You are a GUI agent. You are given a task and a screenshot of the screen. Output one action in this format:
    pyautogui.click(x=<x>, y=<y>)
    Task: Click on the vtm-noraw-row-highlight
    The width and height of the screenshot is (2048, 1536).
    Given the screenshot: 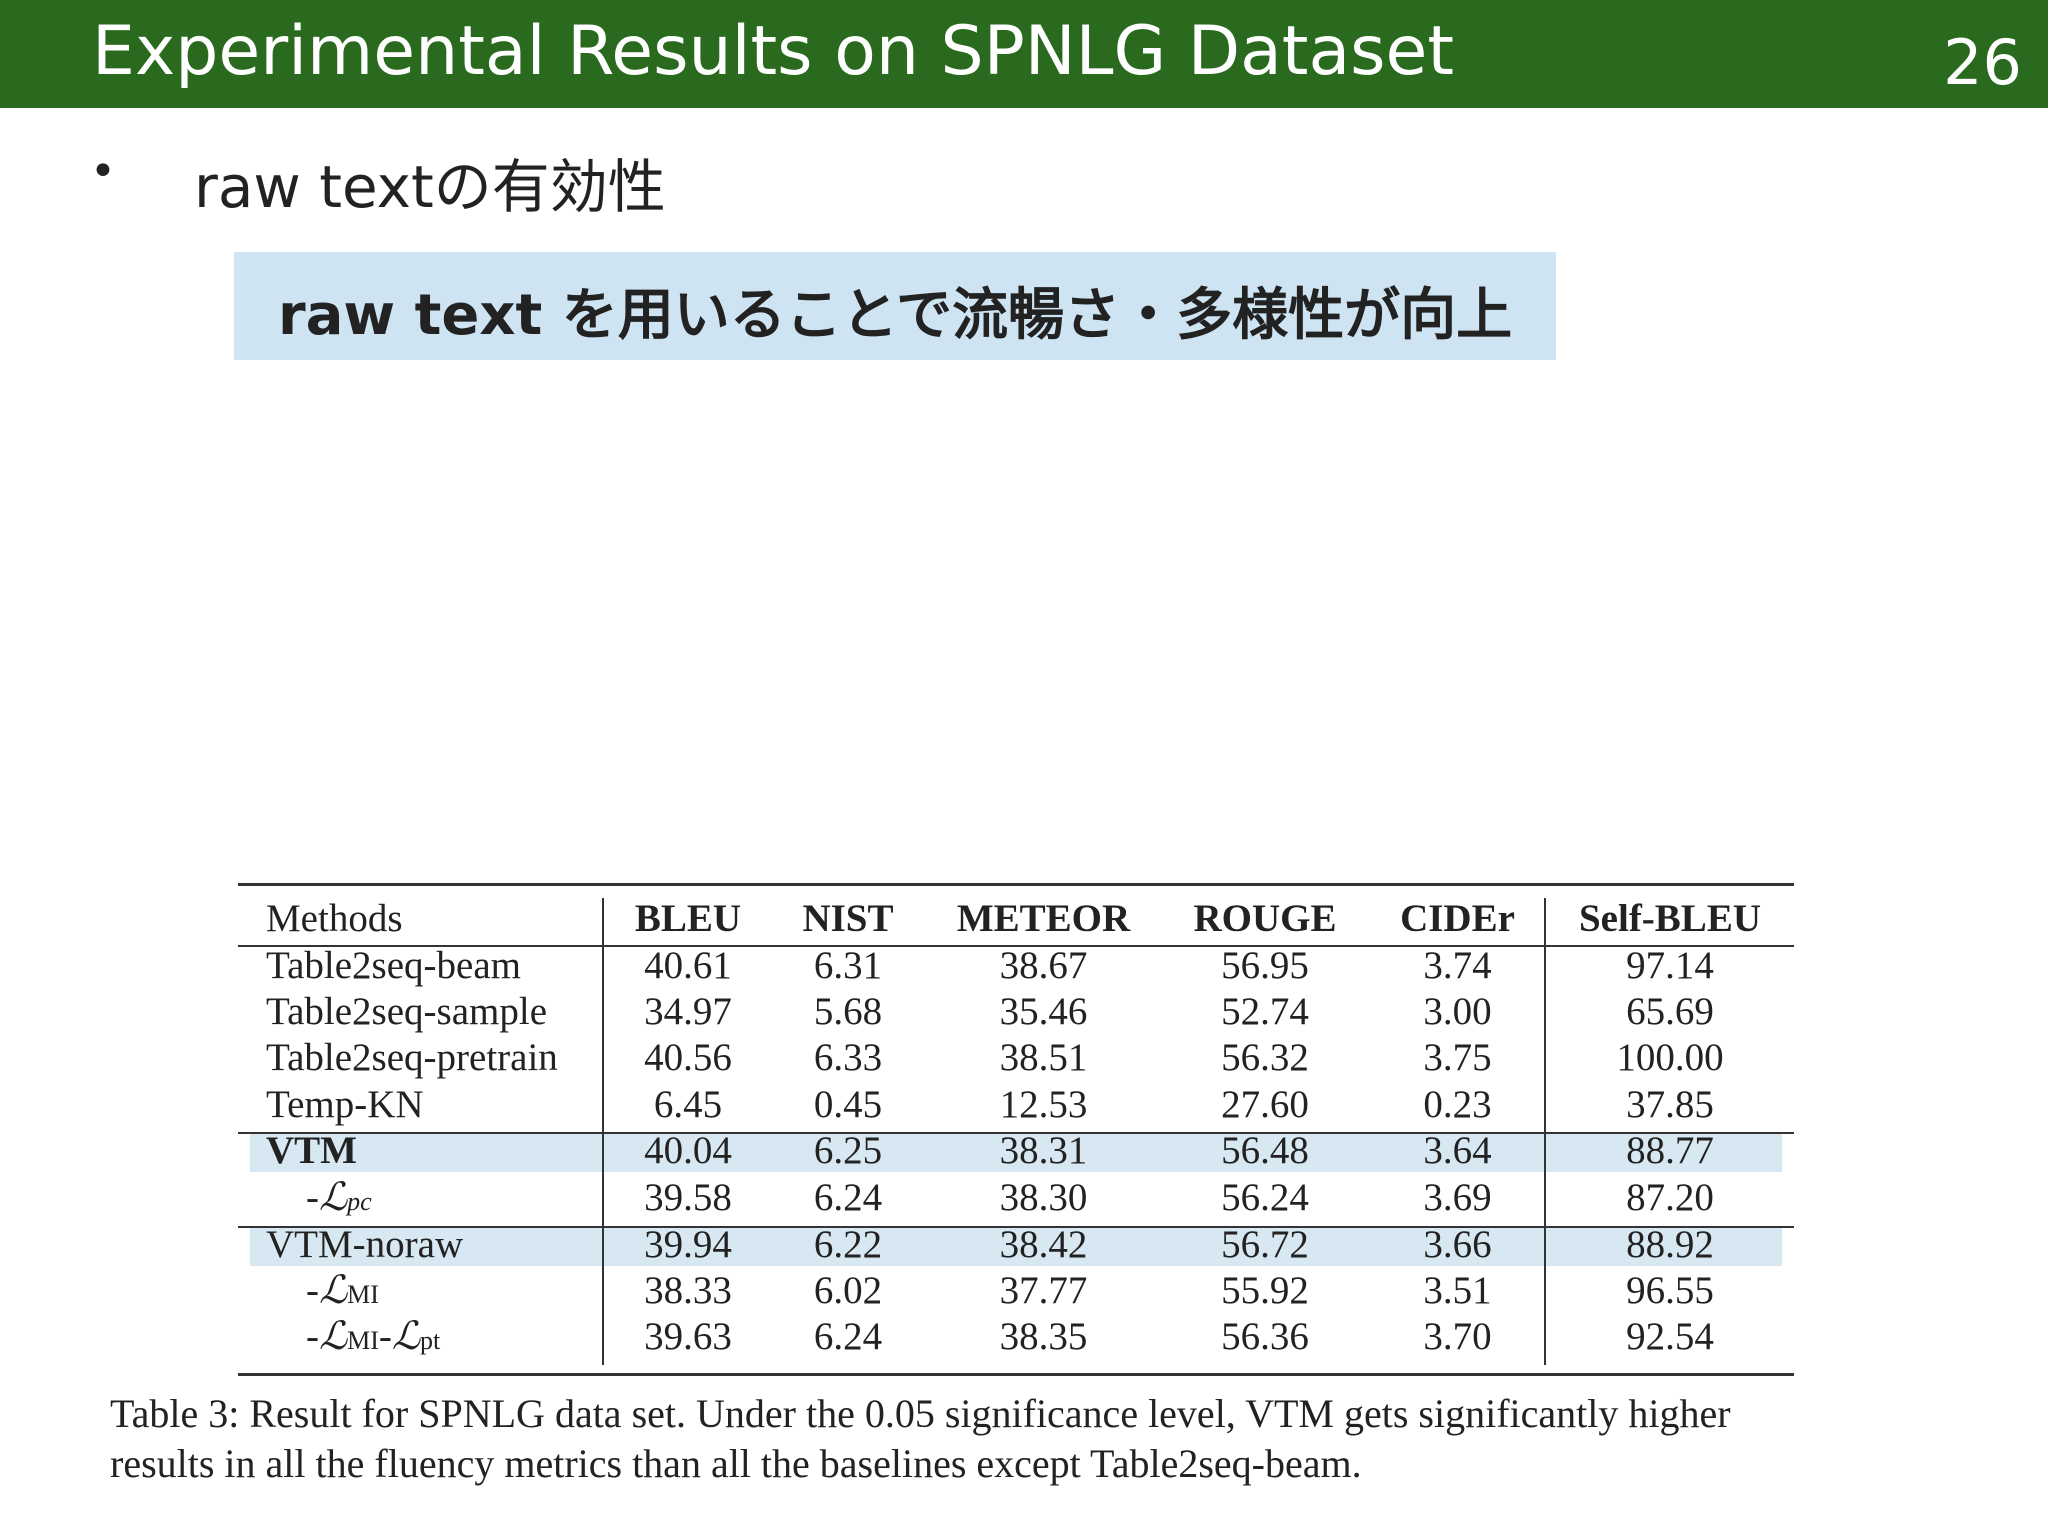 What is the action you would take?
    pyautogui.click(x=1016, y=1247)
    